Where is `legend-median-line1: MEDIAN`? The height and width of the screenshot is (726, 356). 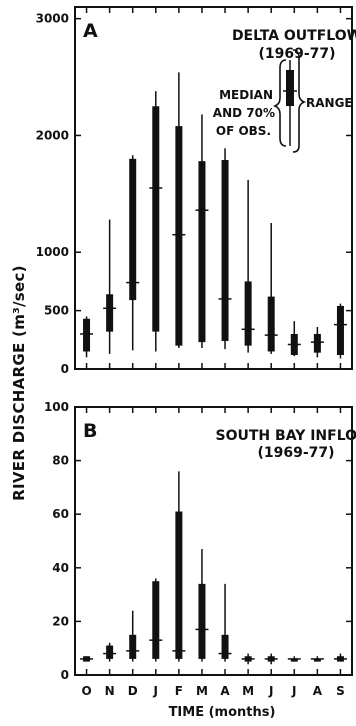
legend-median-line1: MEDIAN is located at coordinates (246, 95).